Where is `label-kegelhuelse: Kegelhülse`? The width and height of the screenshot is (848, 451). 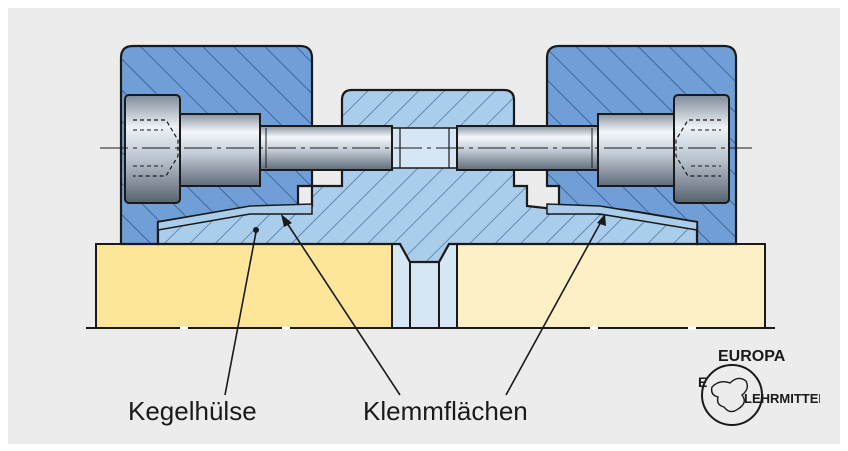
label-kegelhuelse: Kegelhülse is located at coordinates (192, 411).